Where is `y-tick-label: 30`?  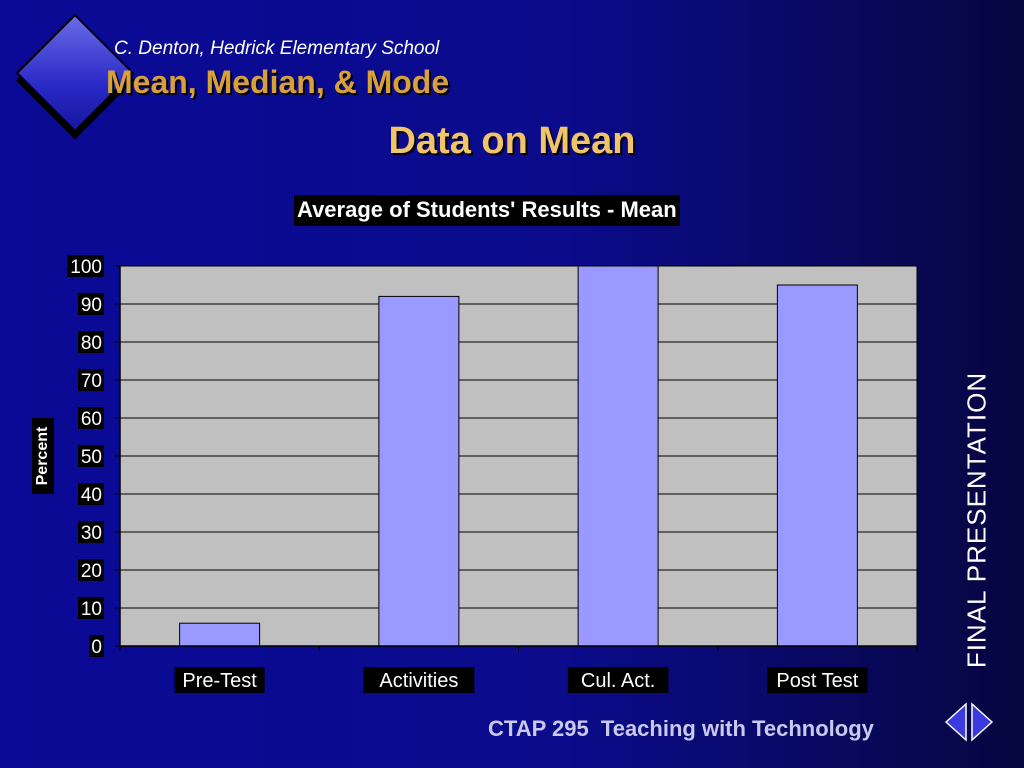
y-tick-label: 30 is located at coordinates (91, 533).